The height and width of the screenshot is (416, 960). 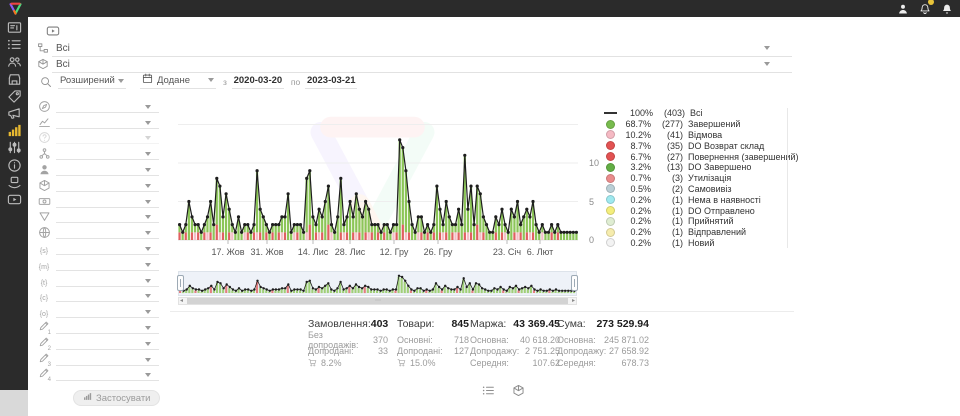 What do you see at coordinates (415, 49) in the screenshot?
I see `status-filter-select: Всі` at bounding box center [415, 49].